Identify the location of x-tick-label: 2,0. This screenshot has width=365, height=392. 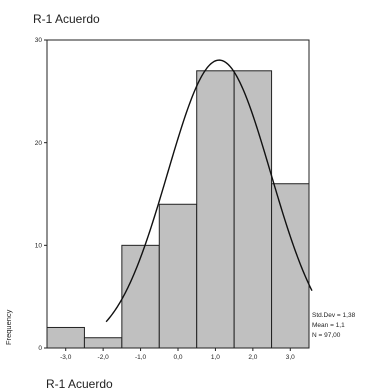
(252, 357).